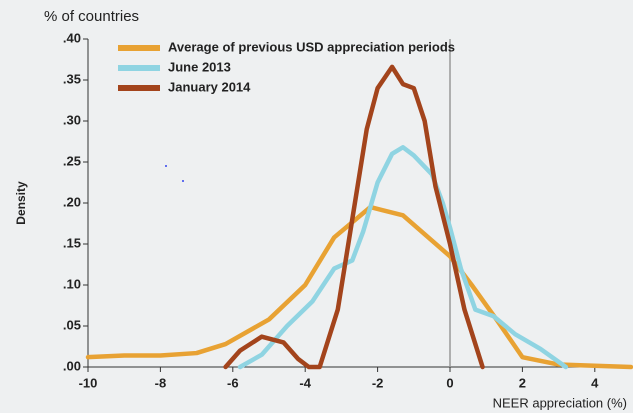 This screenshot has width=633, height=413. I want to click on x-tick-label: 0, so click(449, 382).